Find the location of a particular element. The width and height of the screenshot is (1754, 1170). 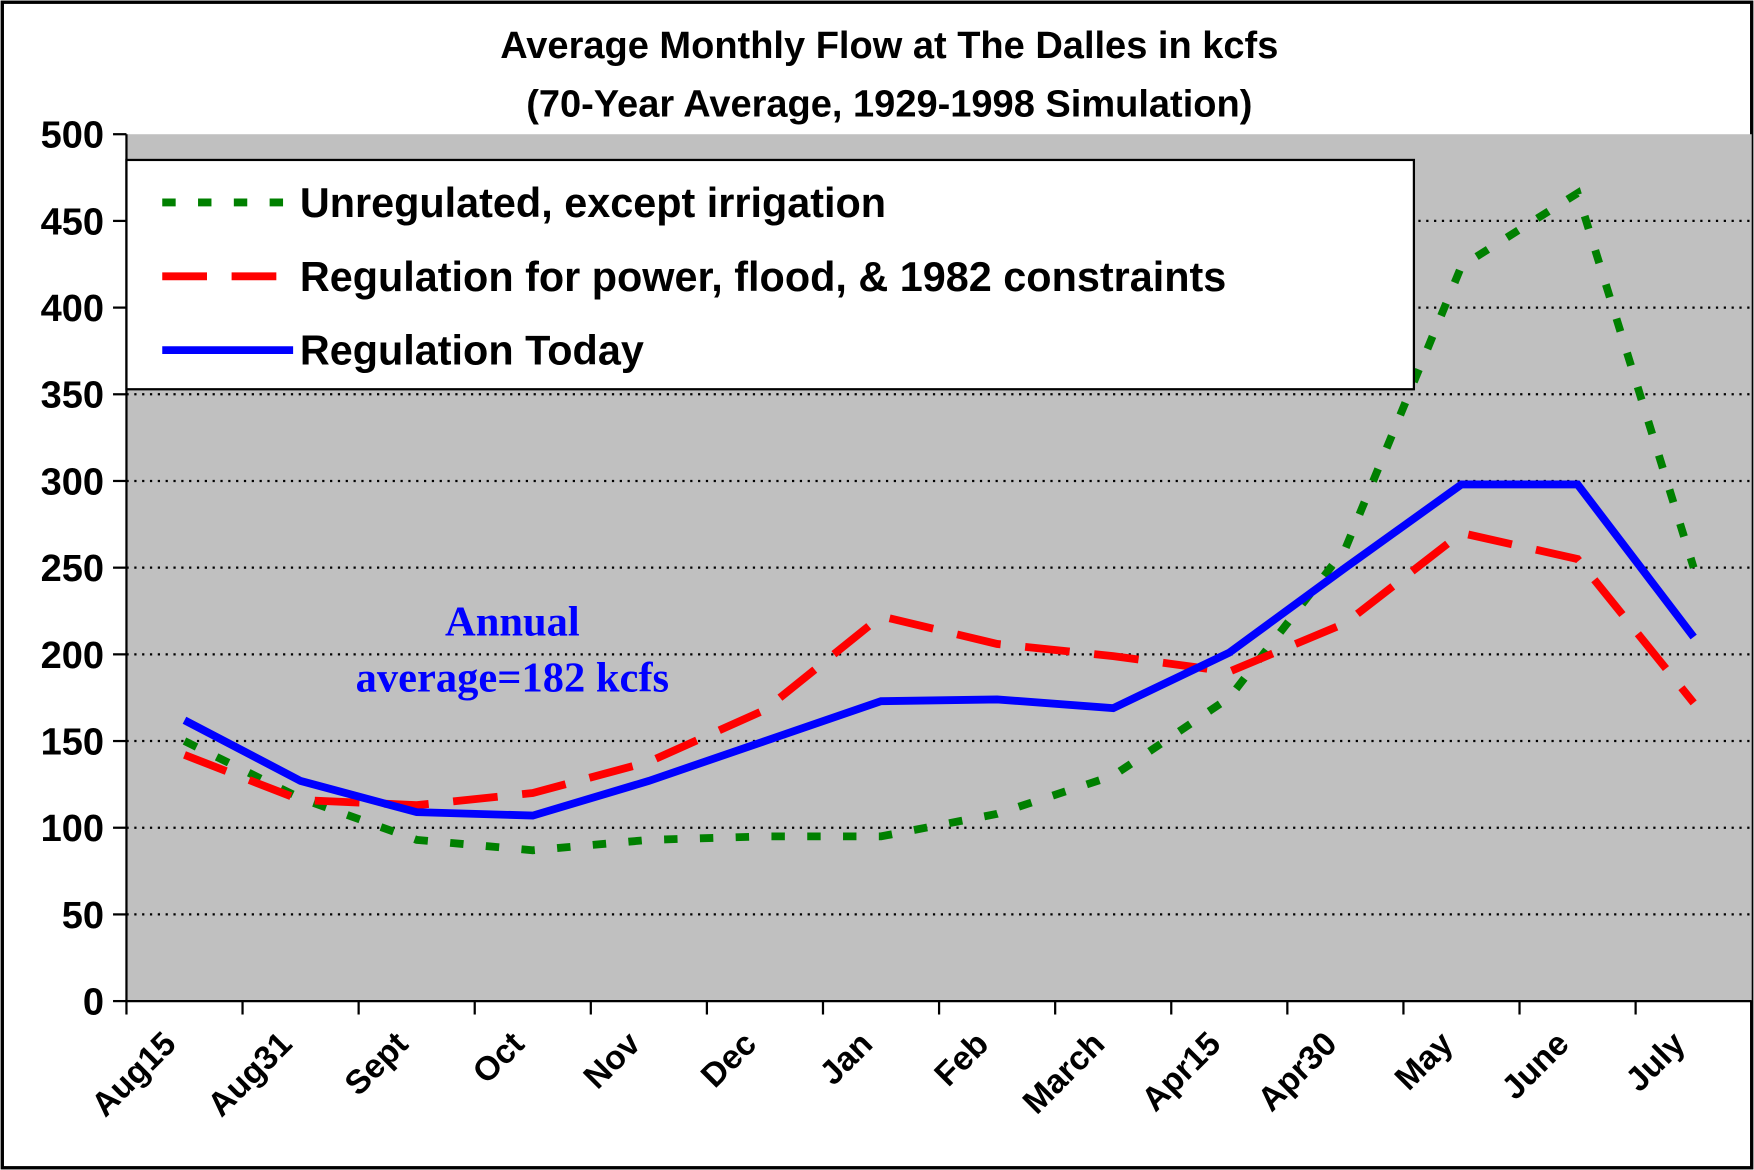

y-tick-label: 200 is located at coordinates (72, 656).